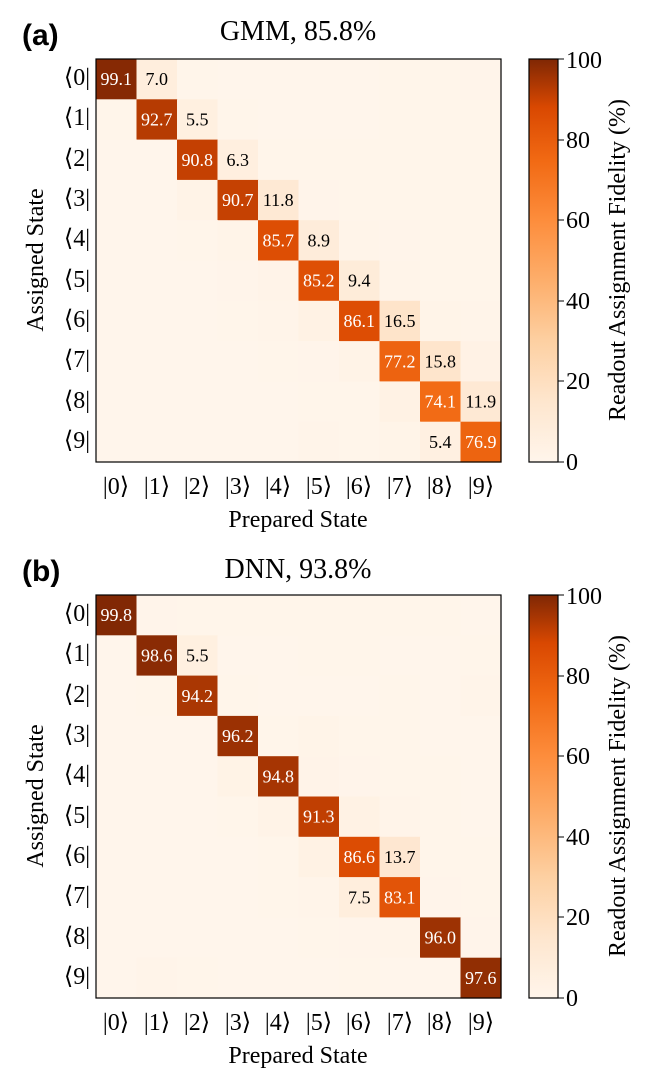  I want to click on panel-b-cell-r6-c4, so click(279, 857).